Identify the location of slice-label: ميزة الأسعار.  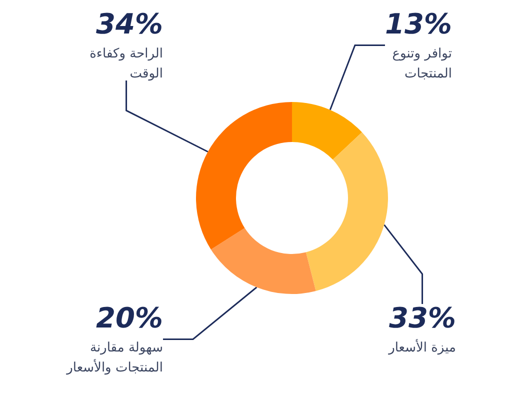
(422, 347).